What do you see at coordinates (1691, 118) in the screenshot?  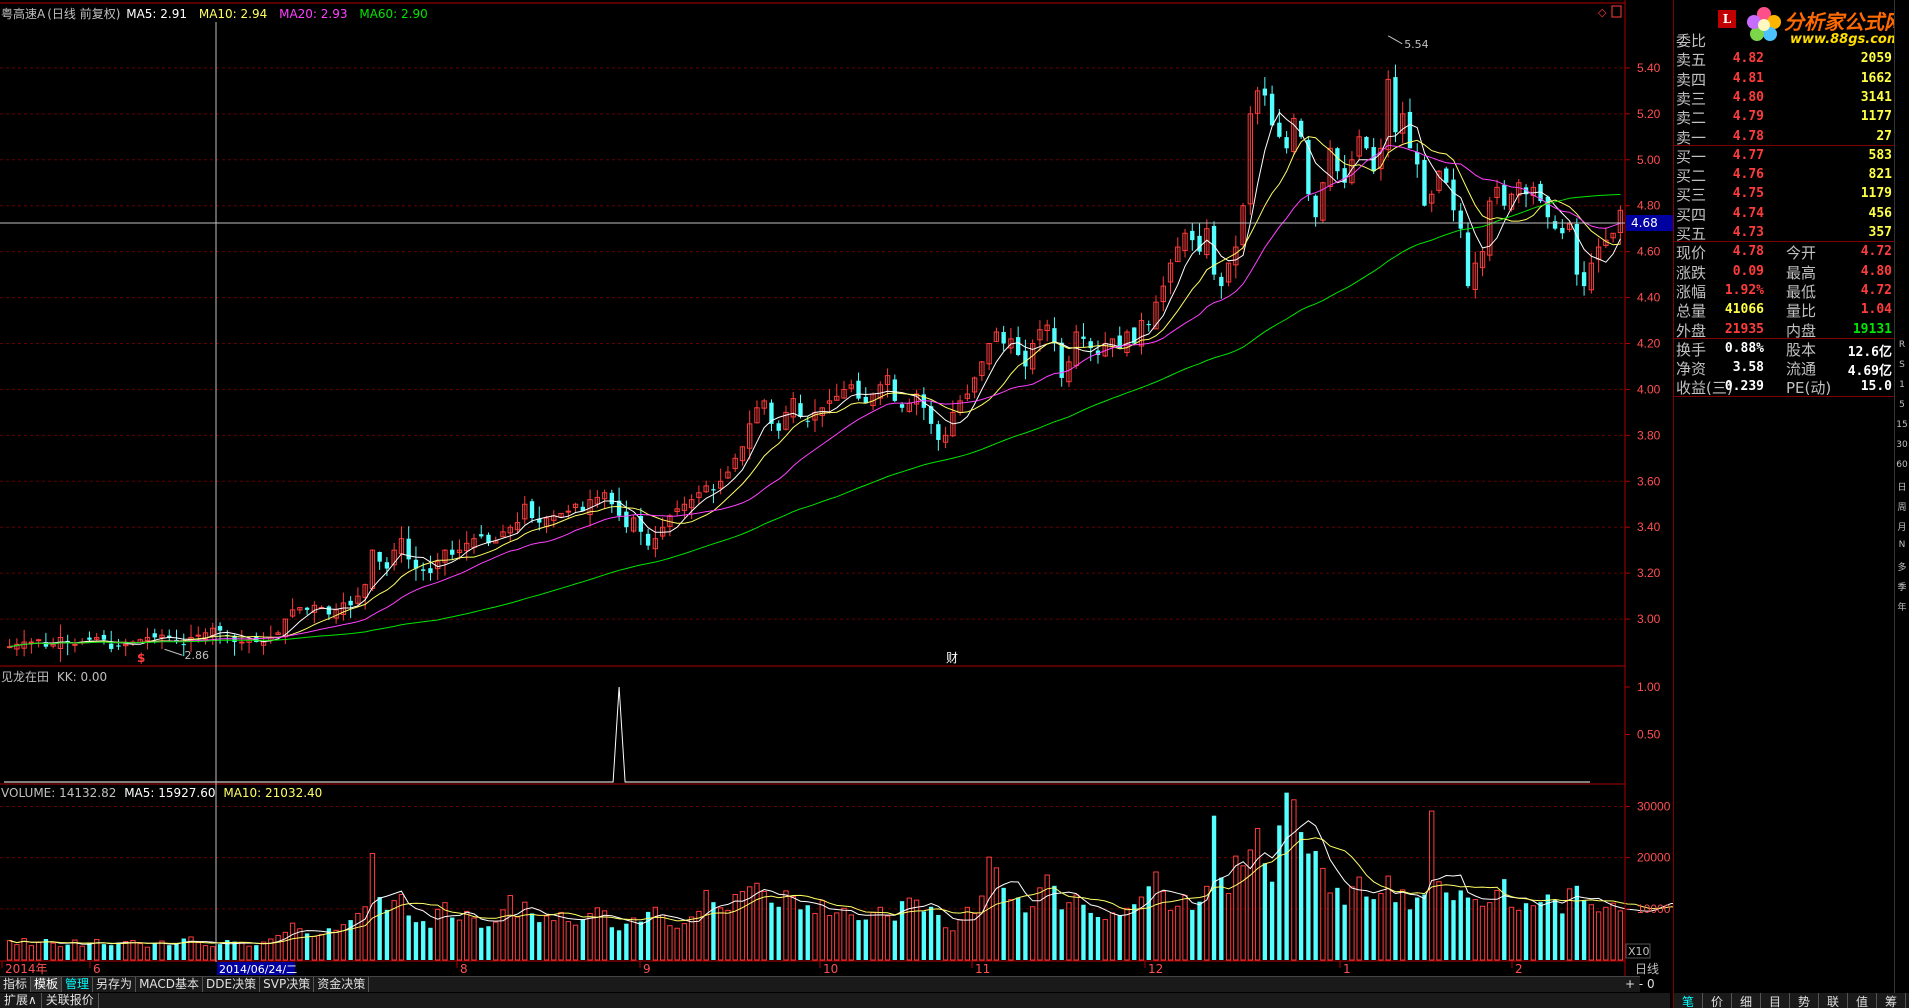 I see `quote-label: 卖二` at bounding box center [1691, 118].